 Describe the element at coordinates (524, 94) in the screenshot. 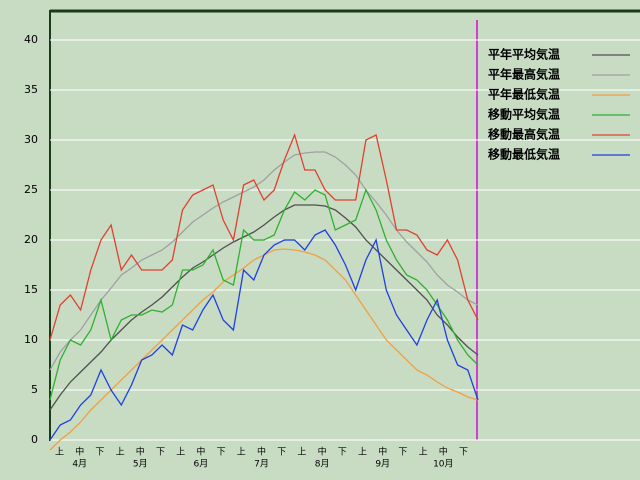

I see `legend-label: 平年最低気温` at that location.